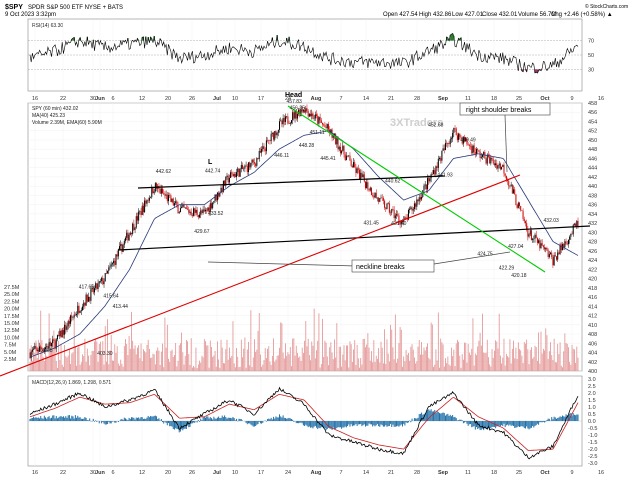 The width and height of the screenshot is (639, 483). What do you see at coordinates (592, 372) in the screenshot?
I see `price-tick: 400` at bounding box center [592, 372].